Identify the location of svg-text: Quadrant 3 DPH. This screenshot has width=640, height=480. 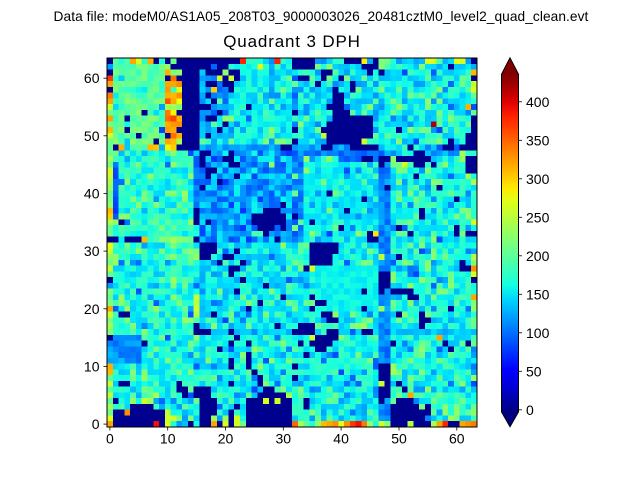
(292, 41).